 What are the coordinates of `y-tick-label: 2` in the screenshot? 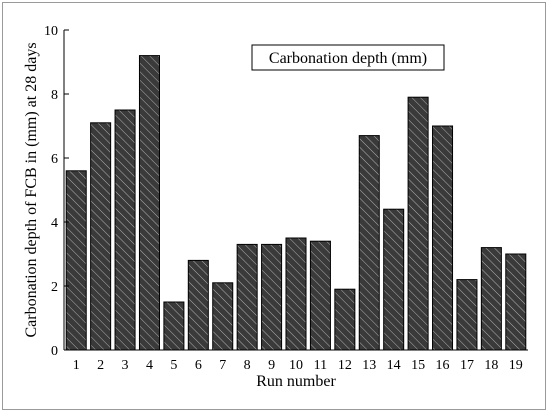 It's located at (54, 287).